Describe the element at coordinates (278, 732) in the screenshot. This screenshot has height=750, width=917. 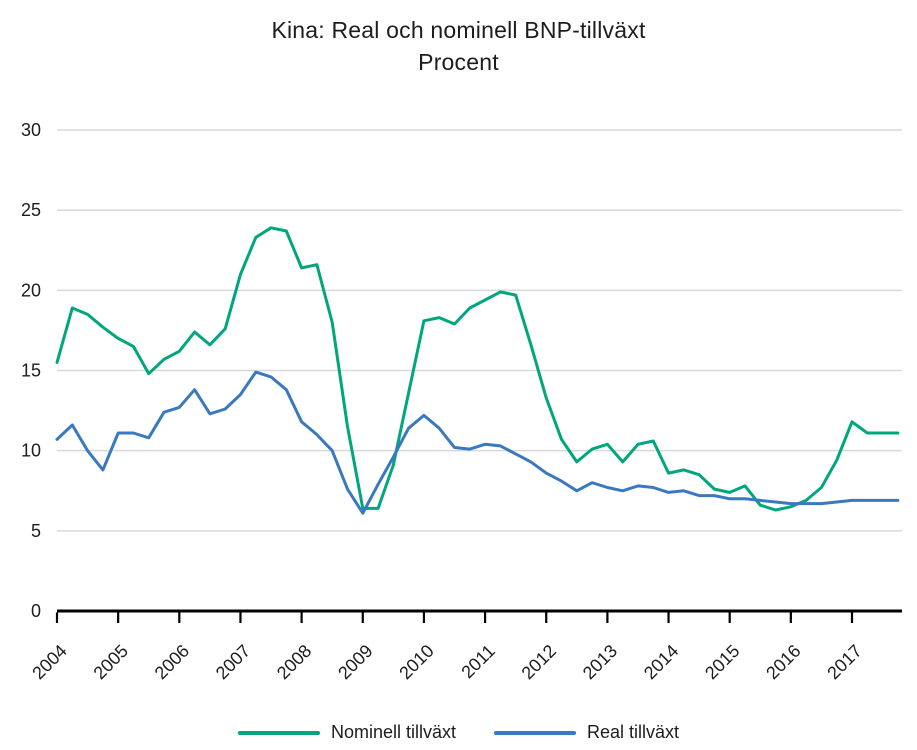
I see `nominell-line-swatch-icon` at that location.